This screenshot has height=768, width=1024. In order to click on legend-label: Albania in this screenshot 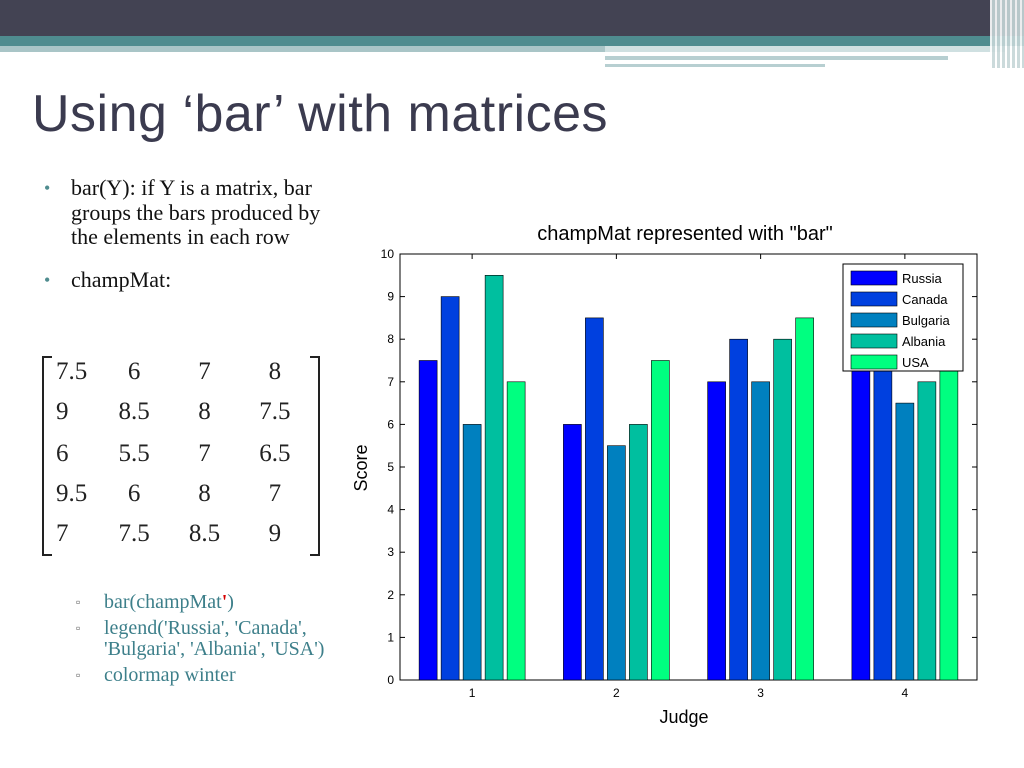, I will do `click(924, 341)`.